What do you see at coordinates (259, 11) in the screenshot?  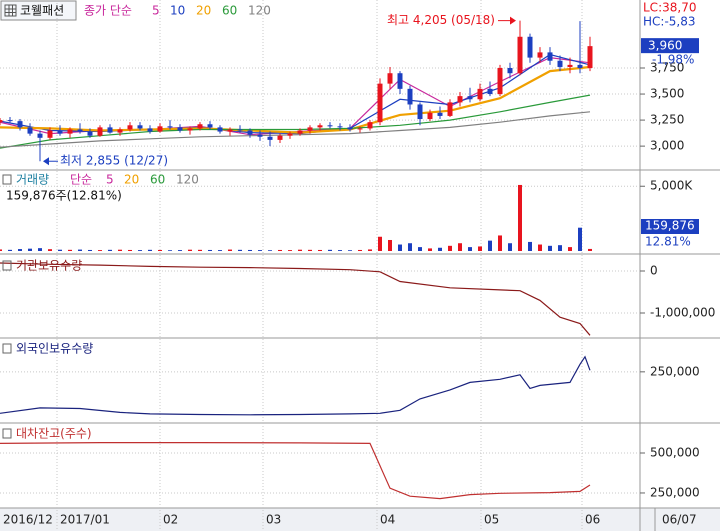 I see `legend-entry: 120` at bounding box center [259, 11].